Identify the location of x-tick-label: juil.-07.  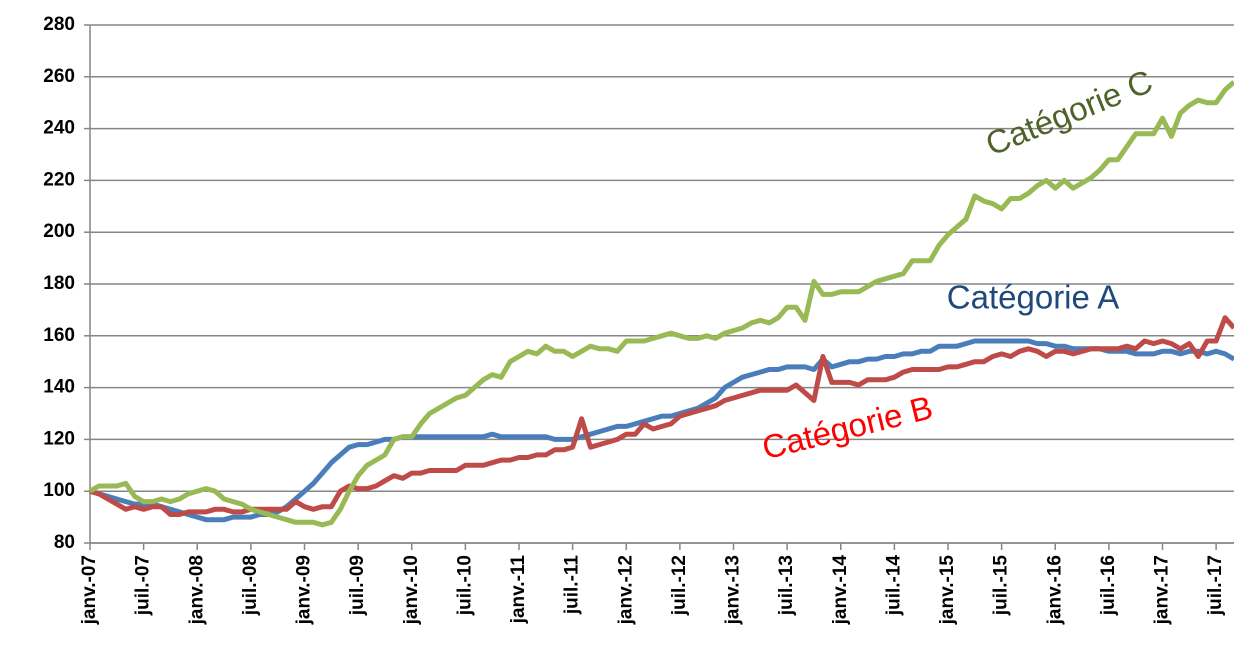
(143, 585).